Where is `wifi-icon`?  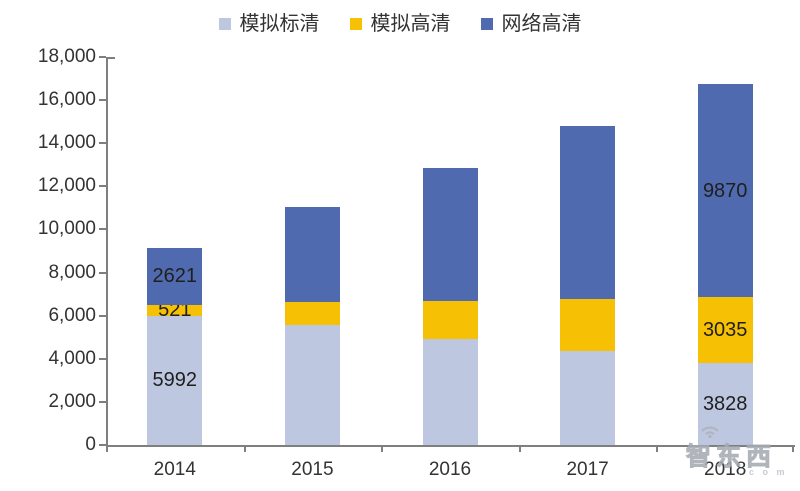 wifi-icon is located at coordinates (710, 432).